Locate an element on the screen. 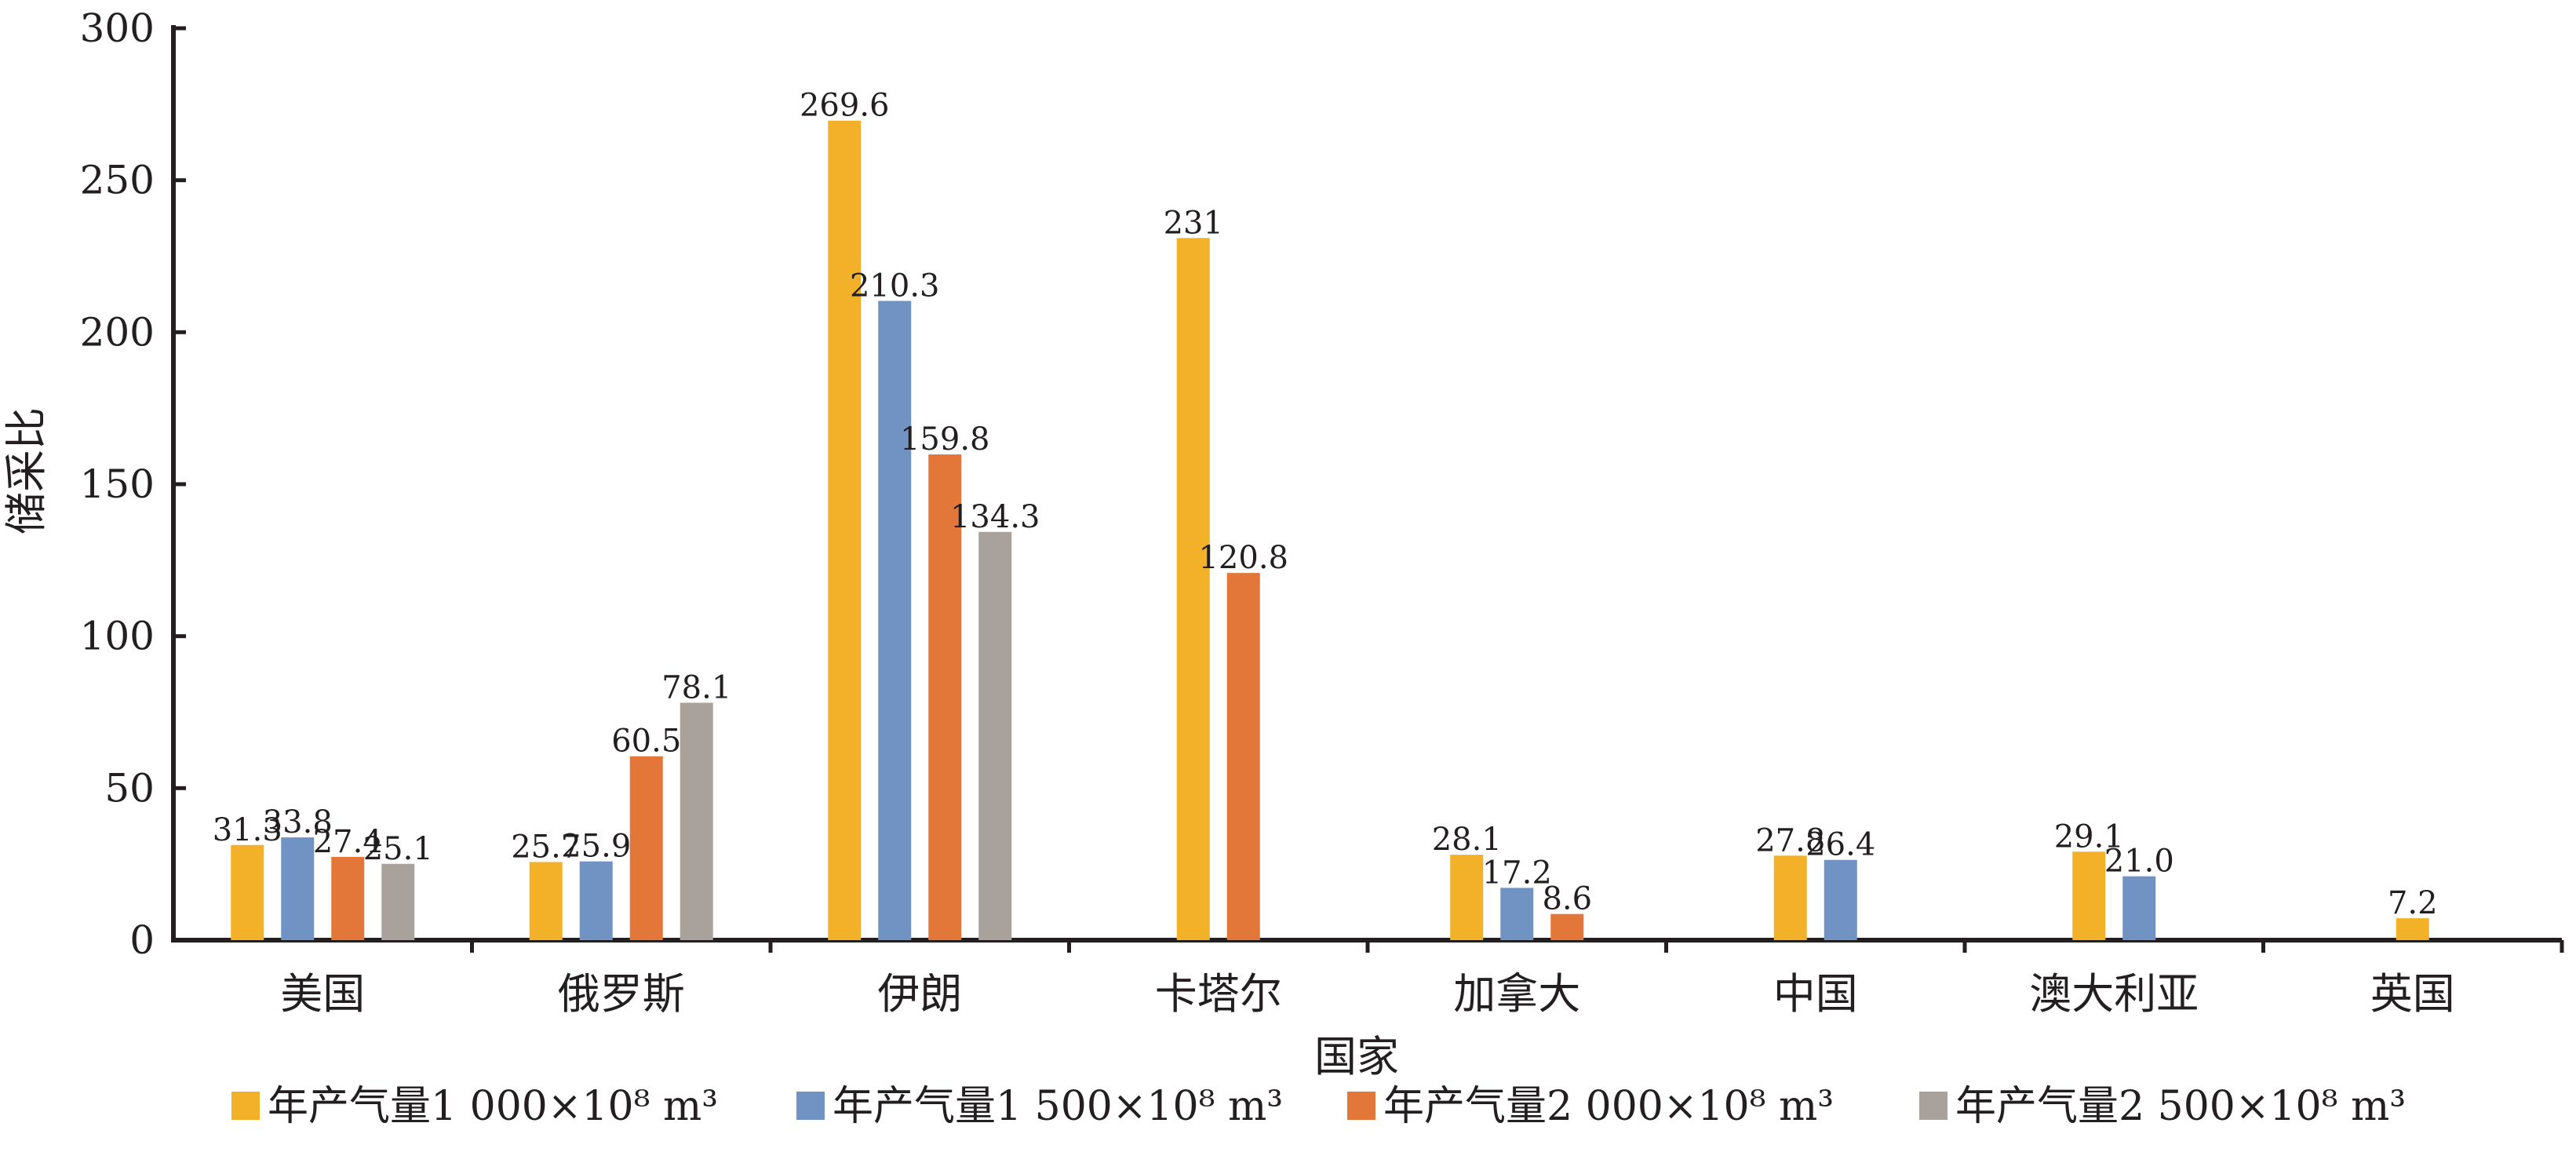 The width and height of the screenshot is (2576, 1174). data-label: 269.6 is located at coordinates (845, 106).